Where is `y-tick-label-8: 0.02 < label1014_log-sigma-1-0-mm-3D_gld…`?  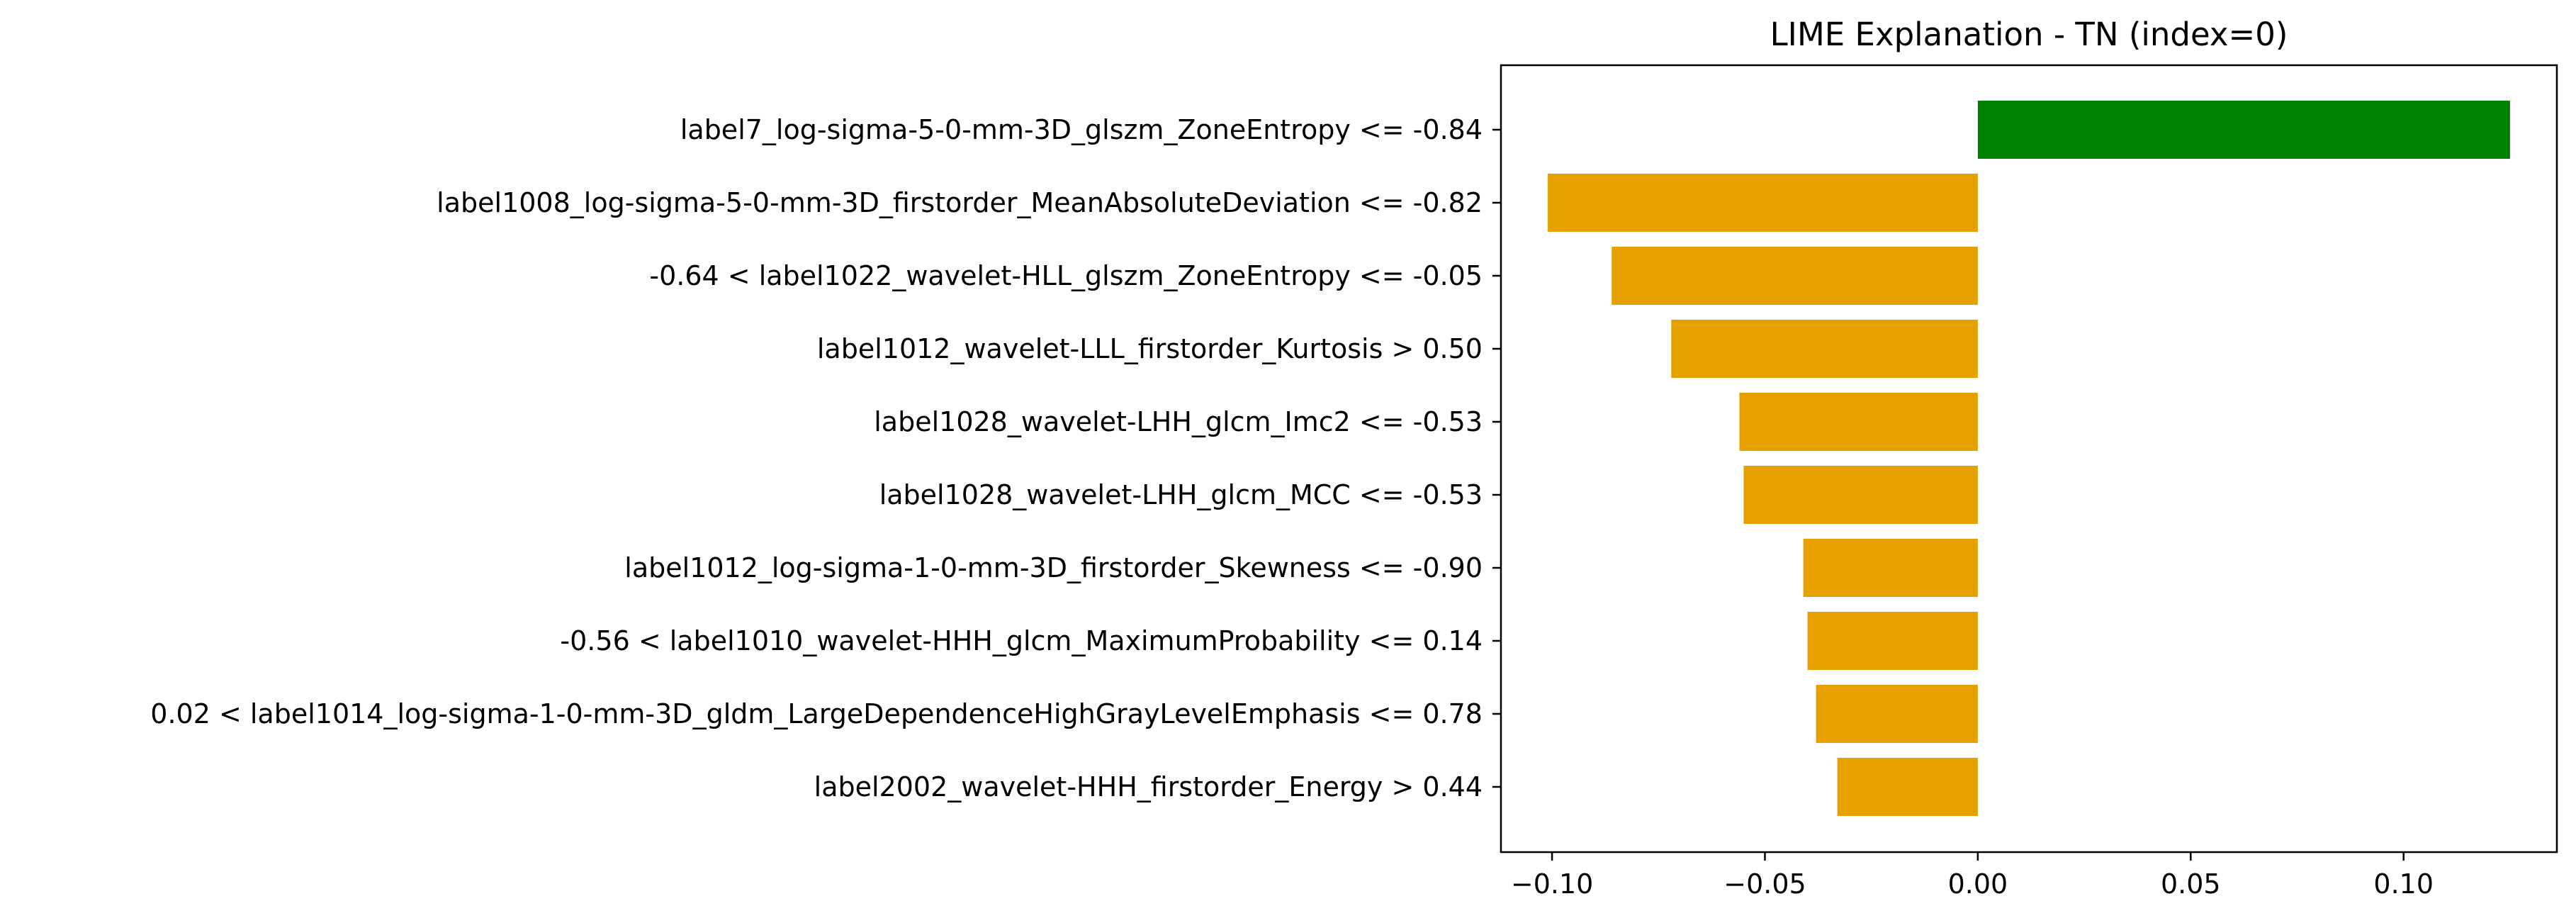 y-tick-label-8: 0.02 < label1014_log-sigma-1-0-mm-3D_gld… is located at coordinates (816, 713).